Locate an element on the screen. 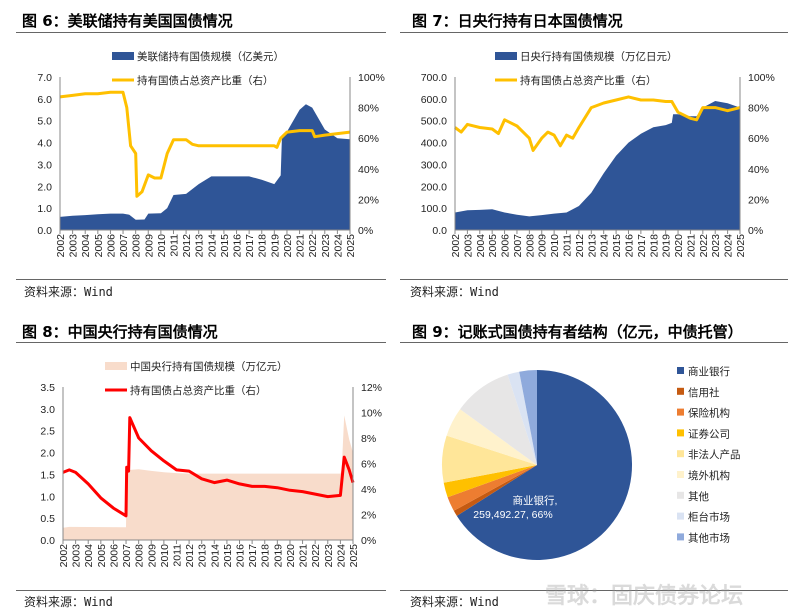 The image size is (800, 612). x-tick-label: 2006 is located at coordinates (114, 556).